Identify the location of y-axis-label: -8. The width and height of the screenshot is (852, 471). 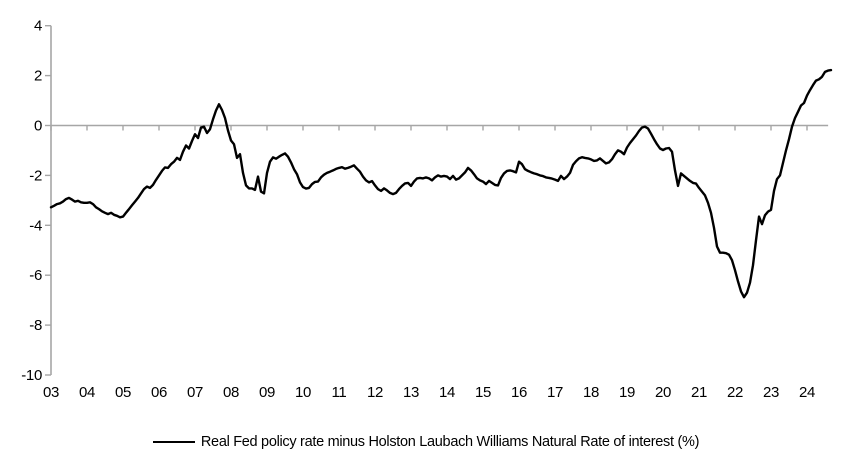
(35, 325).